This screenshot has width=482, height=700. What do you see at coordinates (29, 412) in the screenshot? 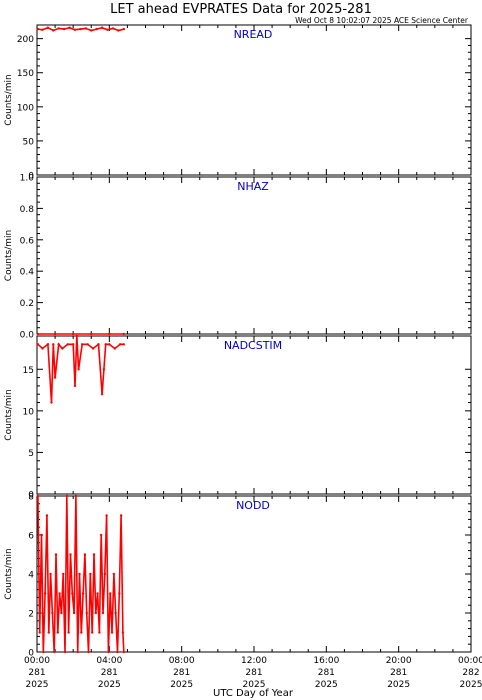
I see `y-tick-label: 10` at bounding box center [29, 412].